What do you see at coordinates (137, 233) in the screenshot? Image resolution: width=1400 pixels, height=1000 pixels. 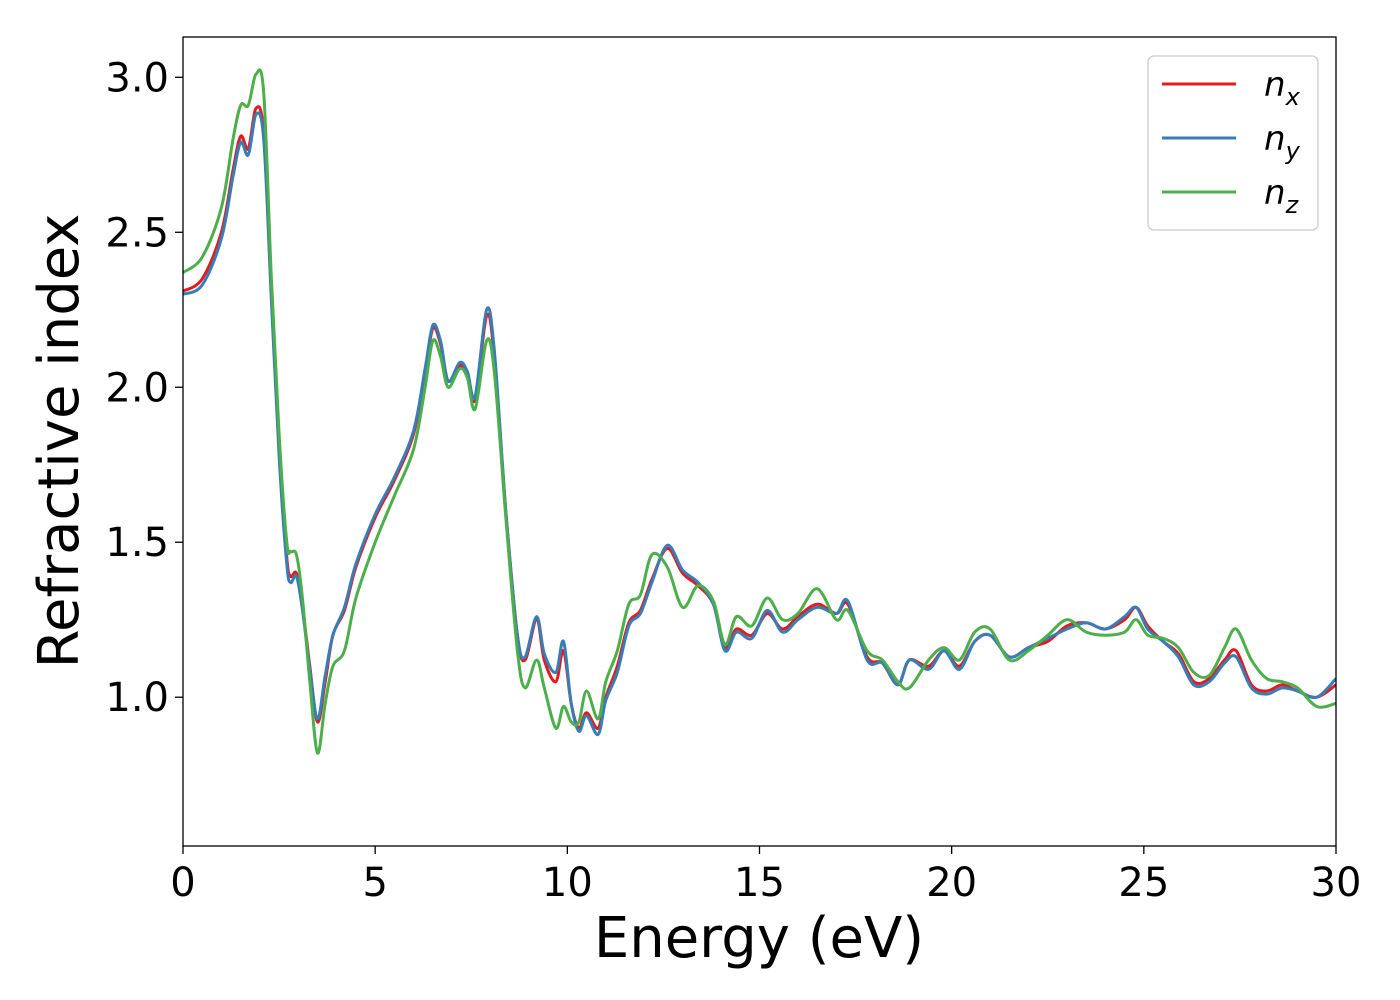 I see `y-tick-label: 2.5` at bounding box center [137, 233].